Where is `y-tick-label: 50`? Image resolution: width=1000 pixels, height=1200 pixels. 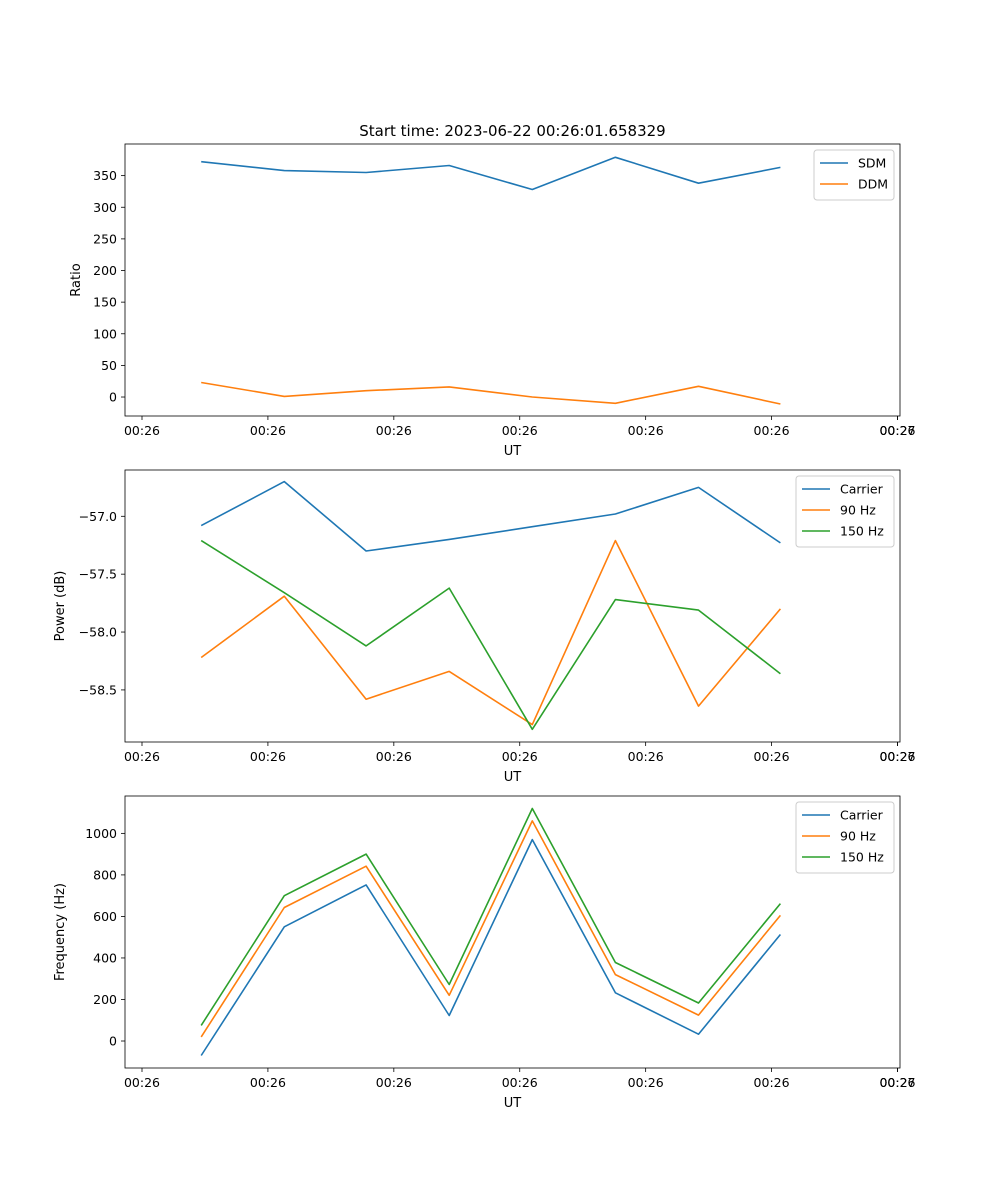
y-tick-label: 50 is located at coordinates (109, 365).